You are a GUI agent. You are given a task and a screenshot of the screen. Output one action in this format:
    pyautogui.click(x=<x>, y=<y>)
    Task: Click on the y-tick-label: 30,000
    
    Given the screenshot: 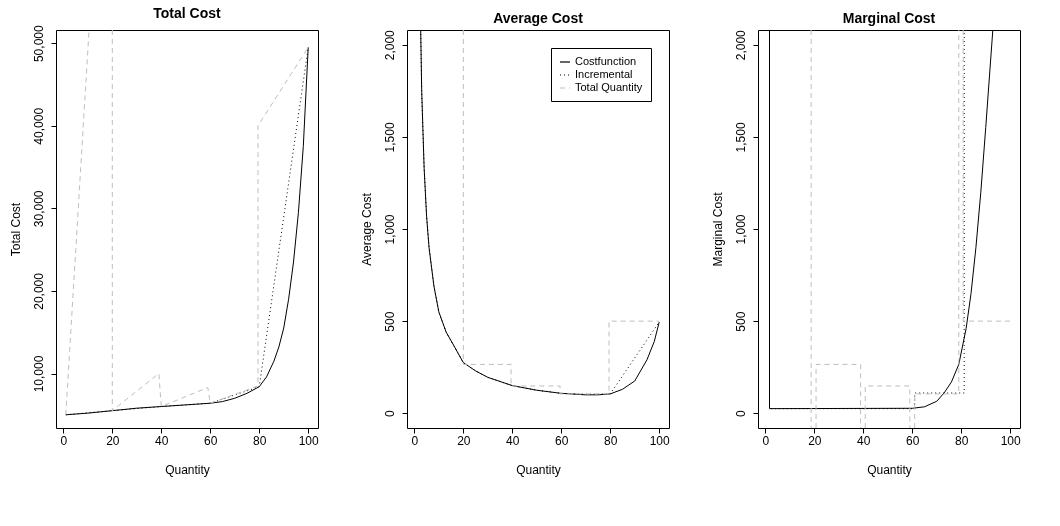 What is the action you would take?
    pyautogui.click(x=38, y=209)
    